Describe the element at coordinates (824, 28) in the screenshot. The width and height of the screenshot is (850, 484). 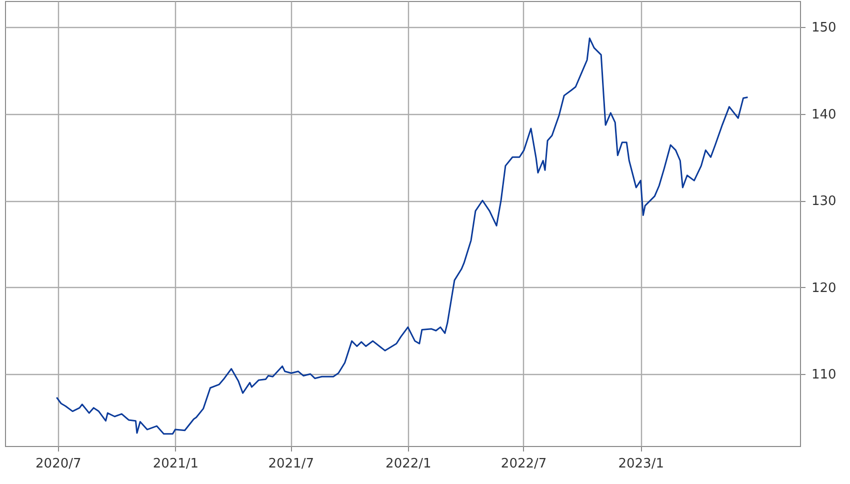
I see `y-tick-label: 150` at that location.